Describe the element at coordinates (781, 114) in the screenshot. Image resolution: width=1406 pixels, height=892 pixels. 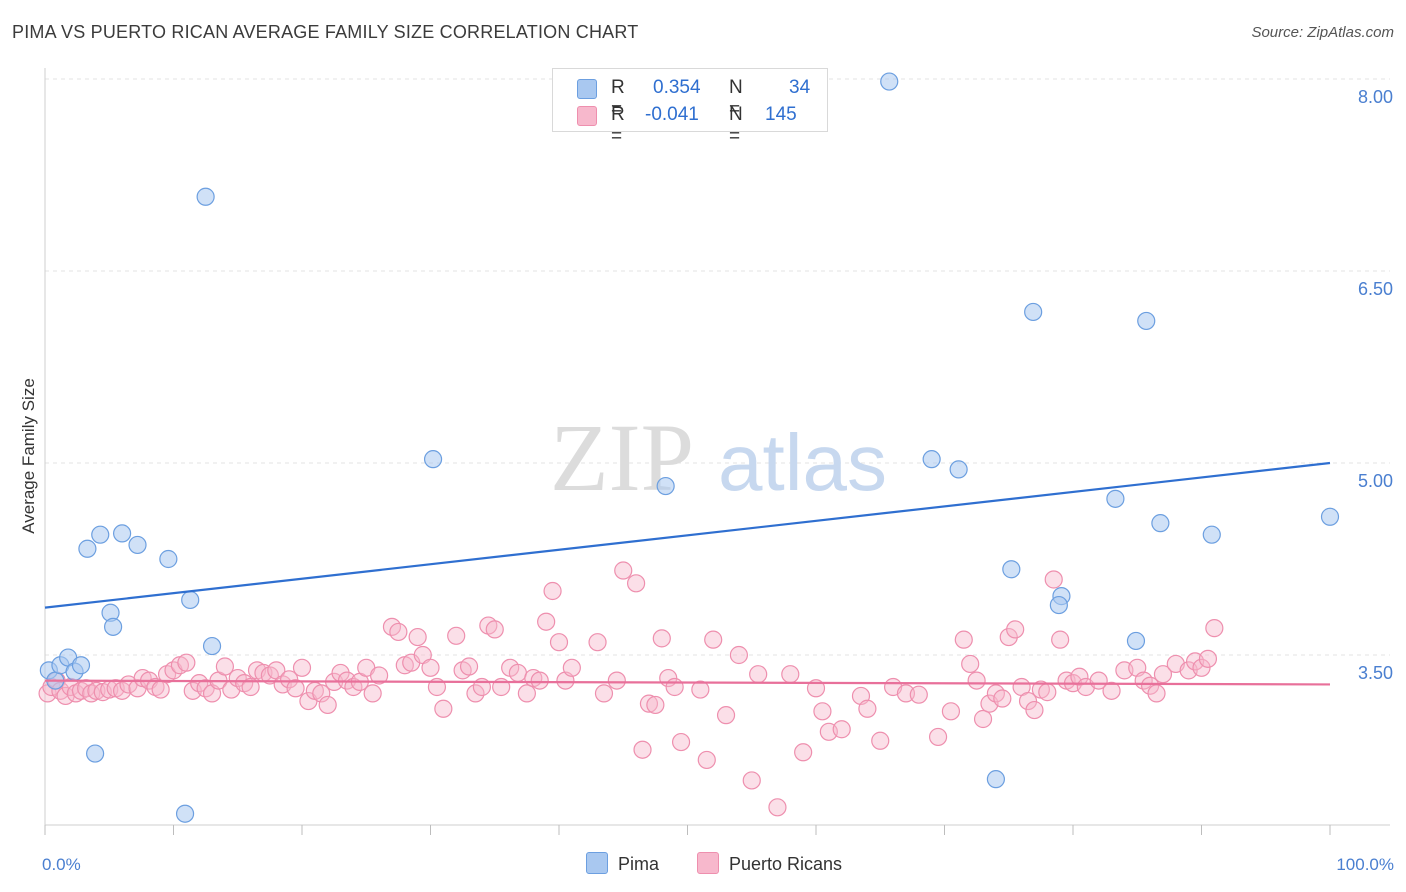
I see `legend-n-value: 145` at that location.